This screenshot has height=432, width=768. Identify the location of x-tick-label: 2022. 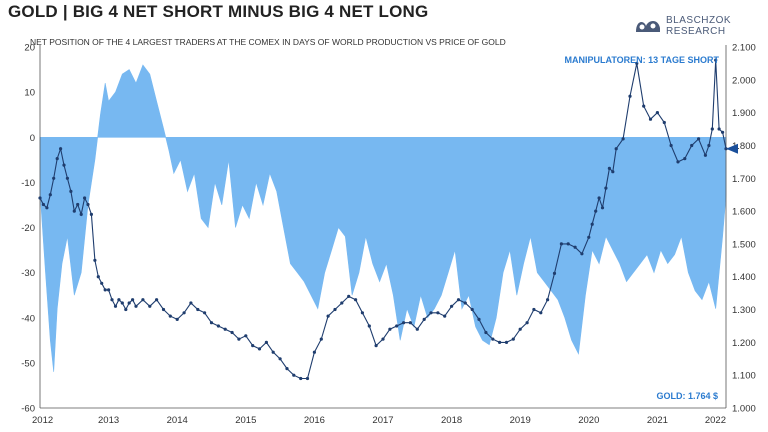
(715, 420).